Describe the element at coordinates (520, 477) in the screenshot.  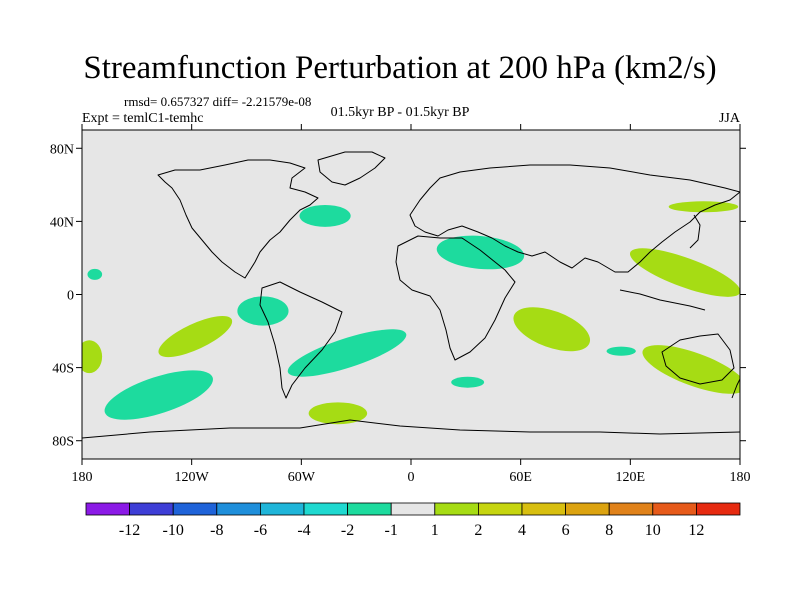
I see `x-tick-label: 60E` at that location.